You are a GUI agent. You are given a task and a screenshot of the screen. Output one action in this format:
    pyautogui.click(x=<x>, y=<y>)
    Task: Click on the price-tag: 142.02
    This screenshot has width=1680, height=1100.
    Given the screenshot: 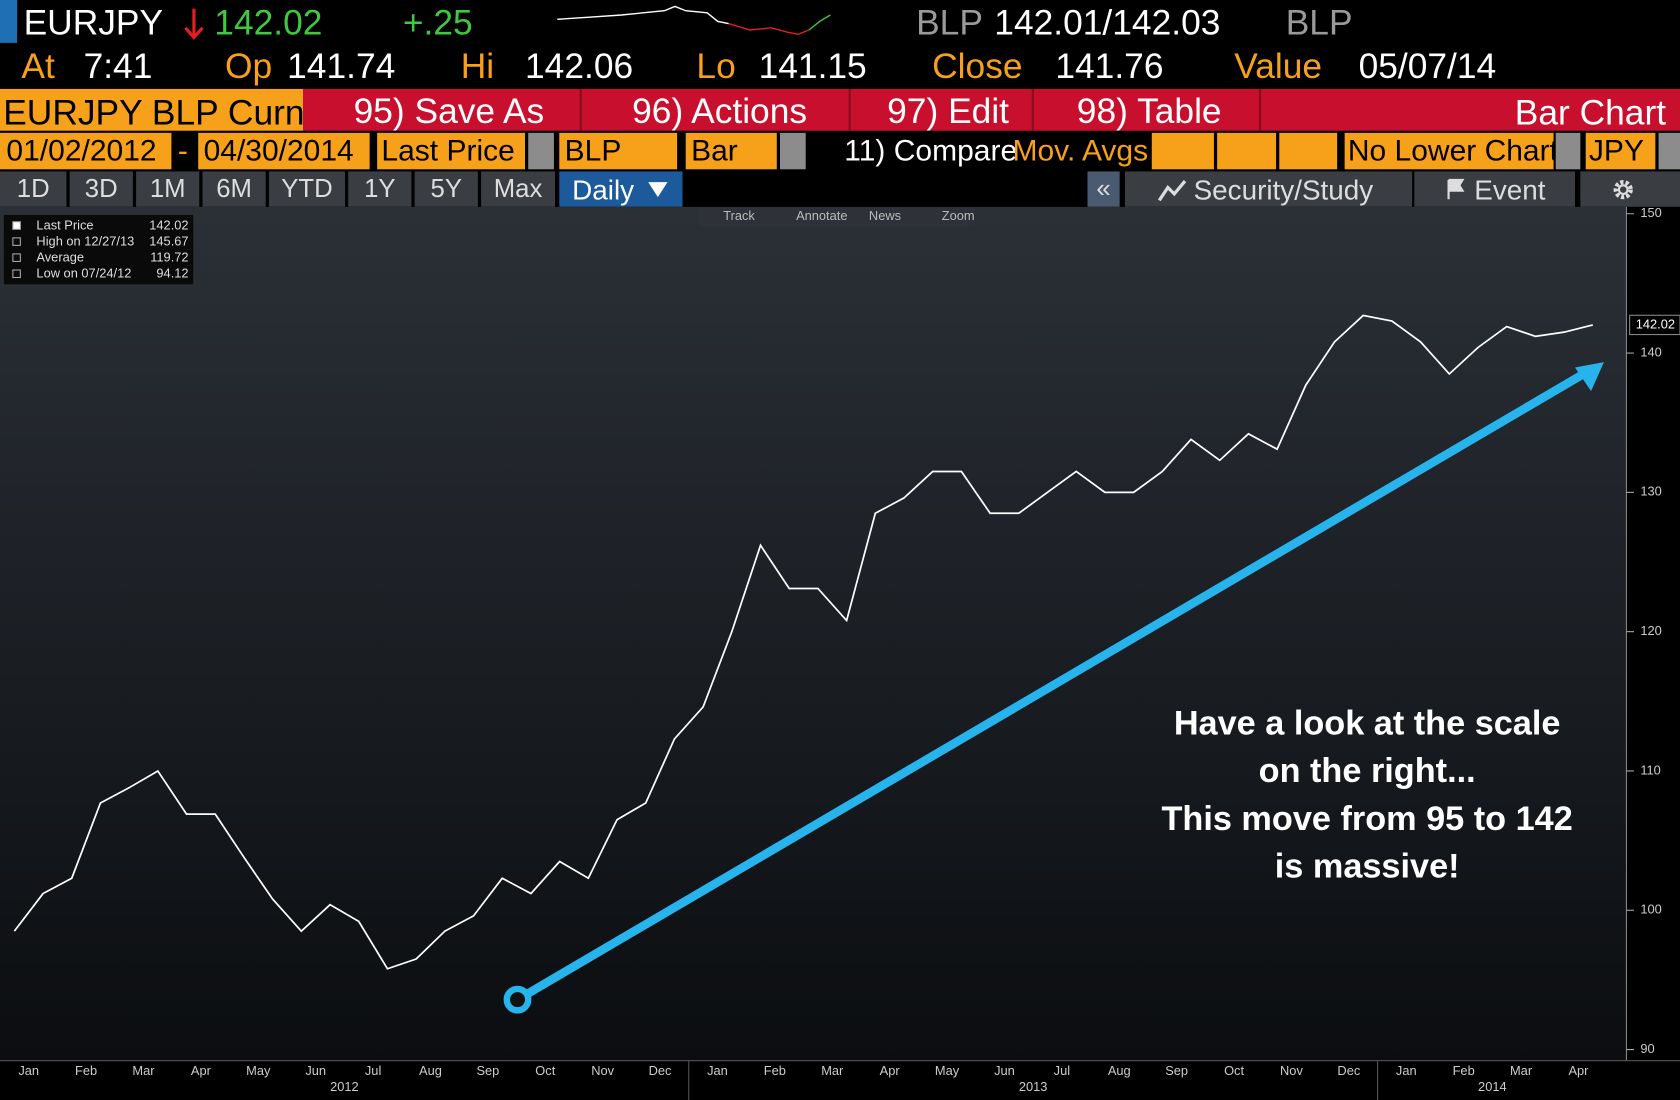 What is the action you would take?
    pyautogui.click(x=1655, y=323)
    